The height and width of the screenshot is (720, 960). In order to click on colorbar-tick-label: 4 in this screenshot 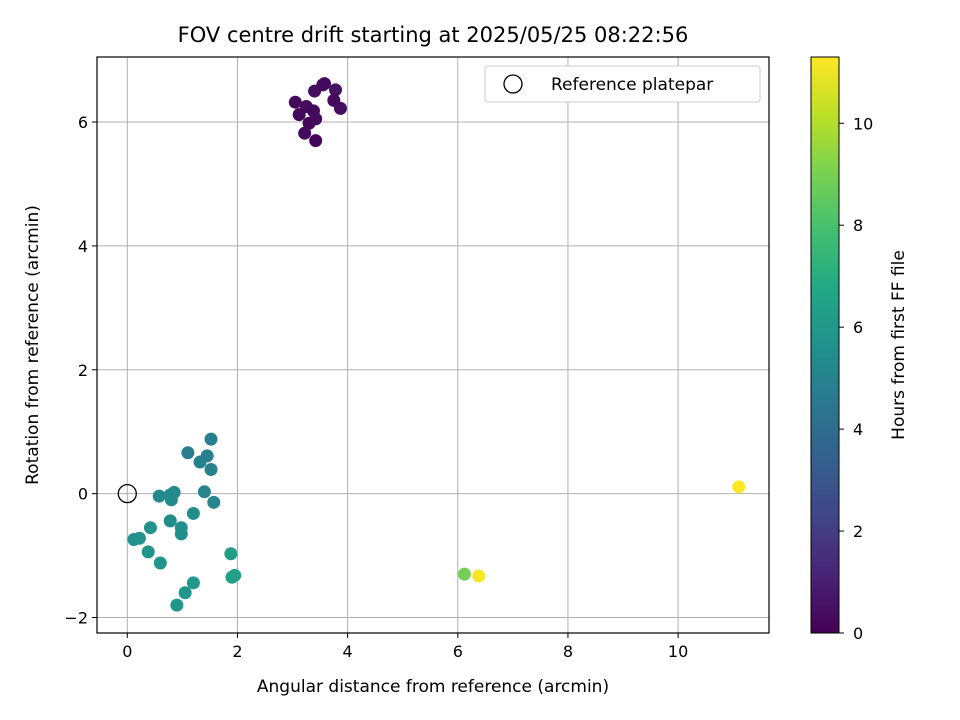, I will do `click(858, 429)`.